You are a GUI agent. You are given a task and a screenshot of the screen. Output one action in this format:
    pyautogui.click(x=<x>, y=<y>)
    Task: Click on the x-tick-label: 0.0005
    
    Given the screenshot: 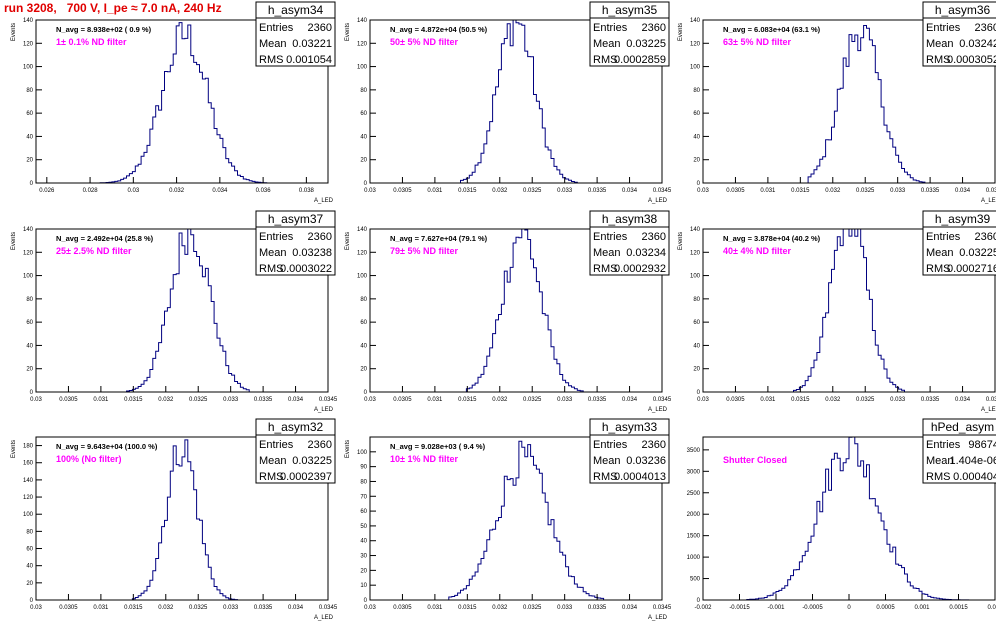 What is the action you would take?
    pyautogui.click(x=885, y=608)
    